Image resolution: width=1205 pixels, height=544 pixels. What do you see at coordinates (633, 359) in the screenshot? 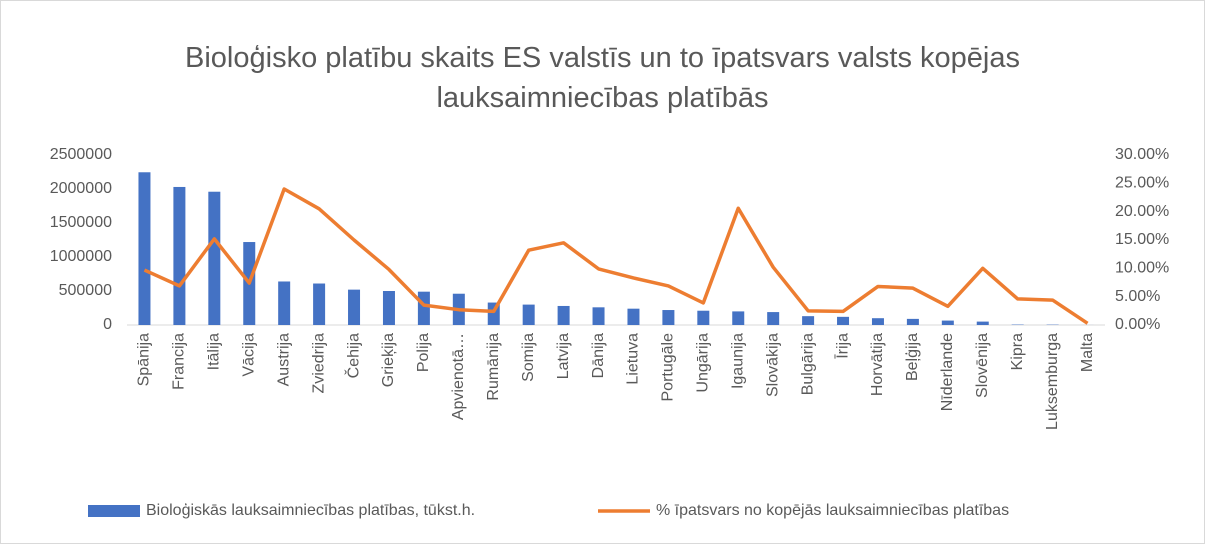
I see `x-tick-label: Lietuva` at bounding box center [633, 359].